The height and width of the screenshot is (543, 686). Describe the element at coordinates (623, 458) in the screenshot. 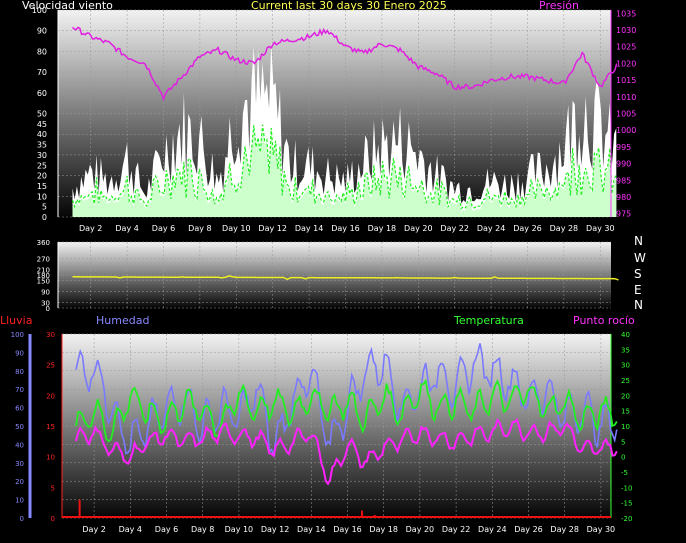

I see `temperature-y-tick-label: 0` at that location.